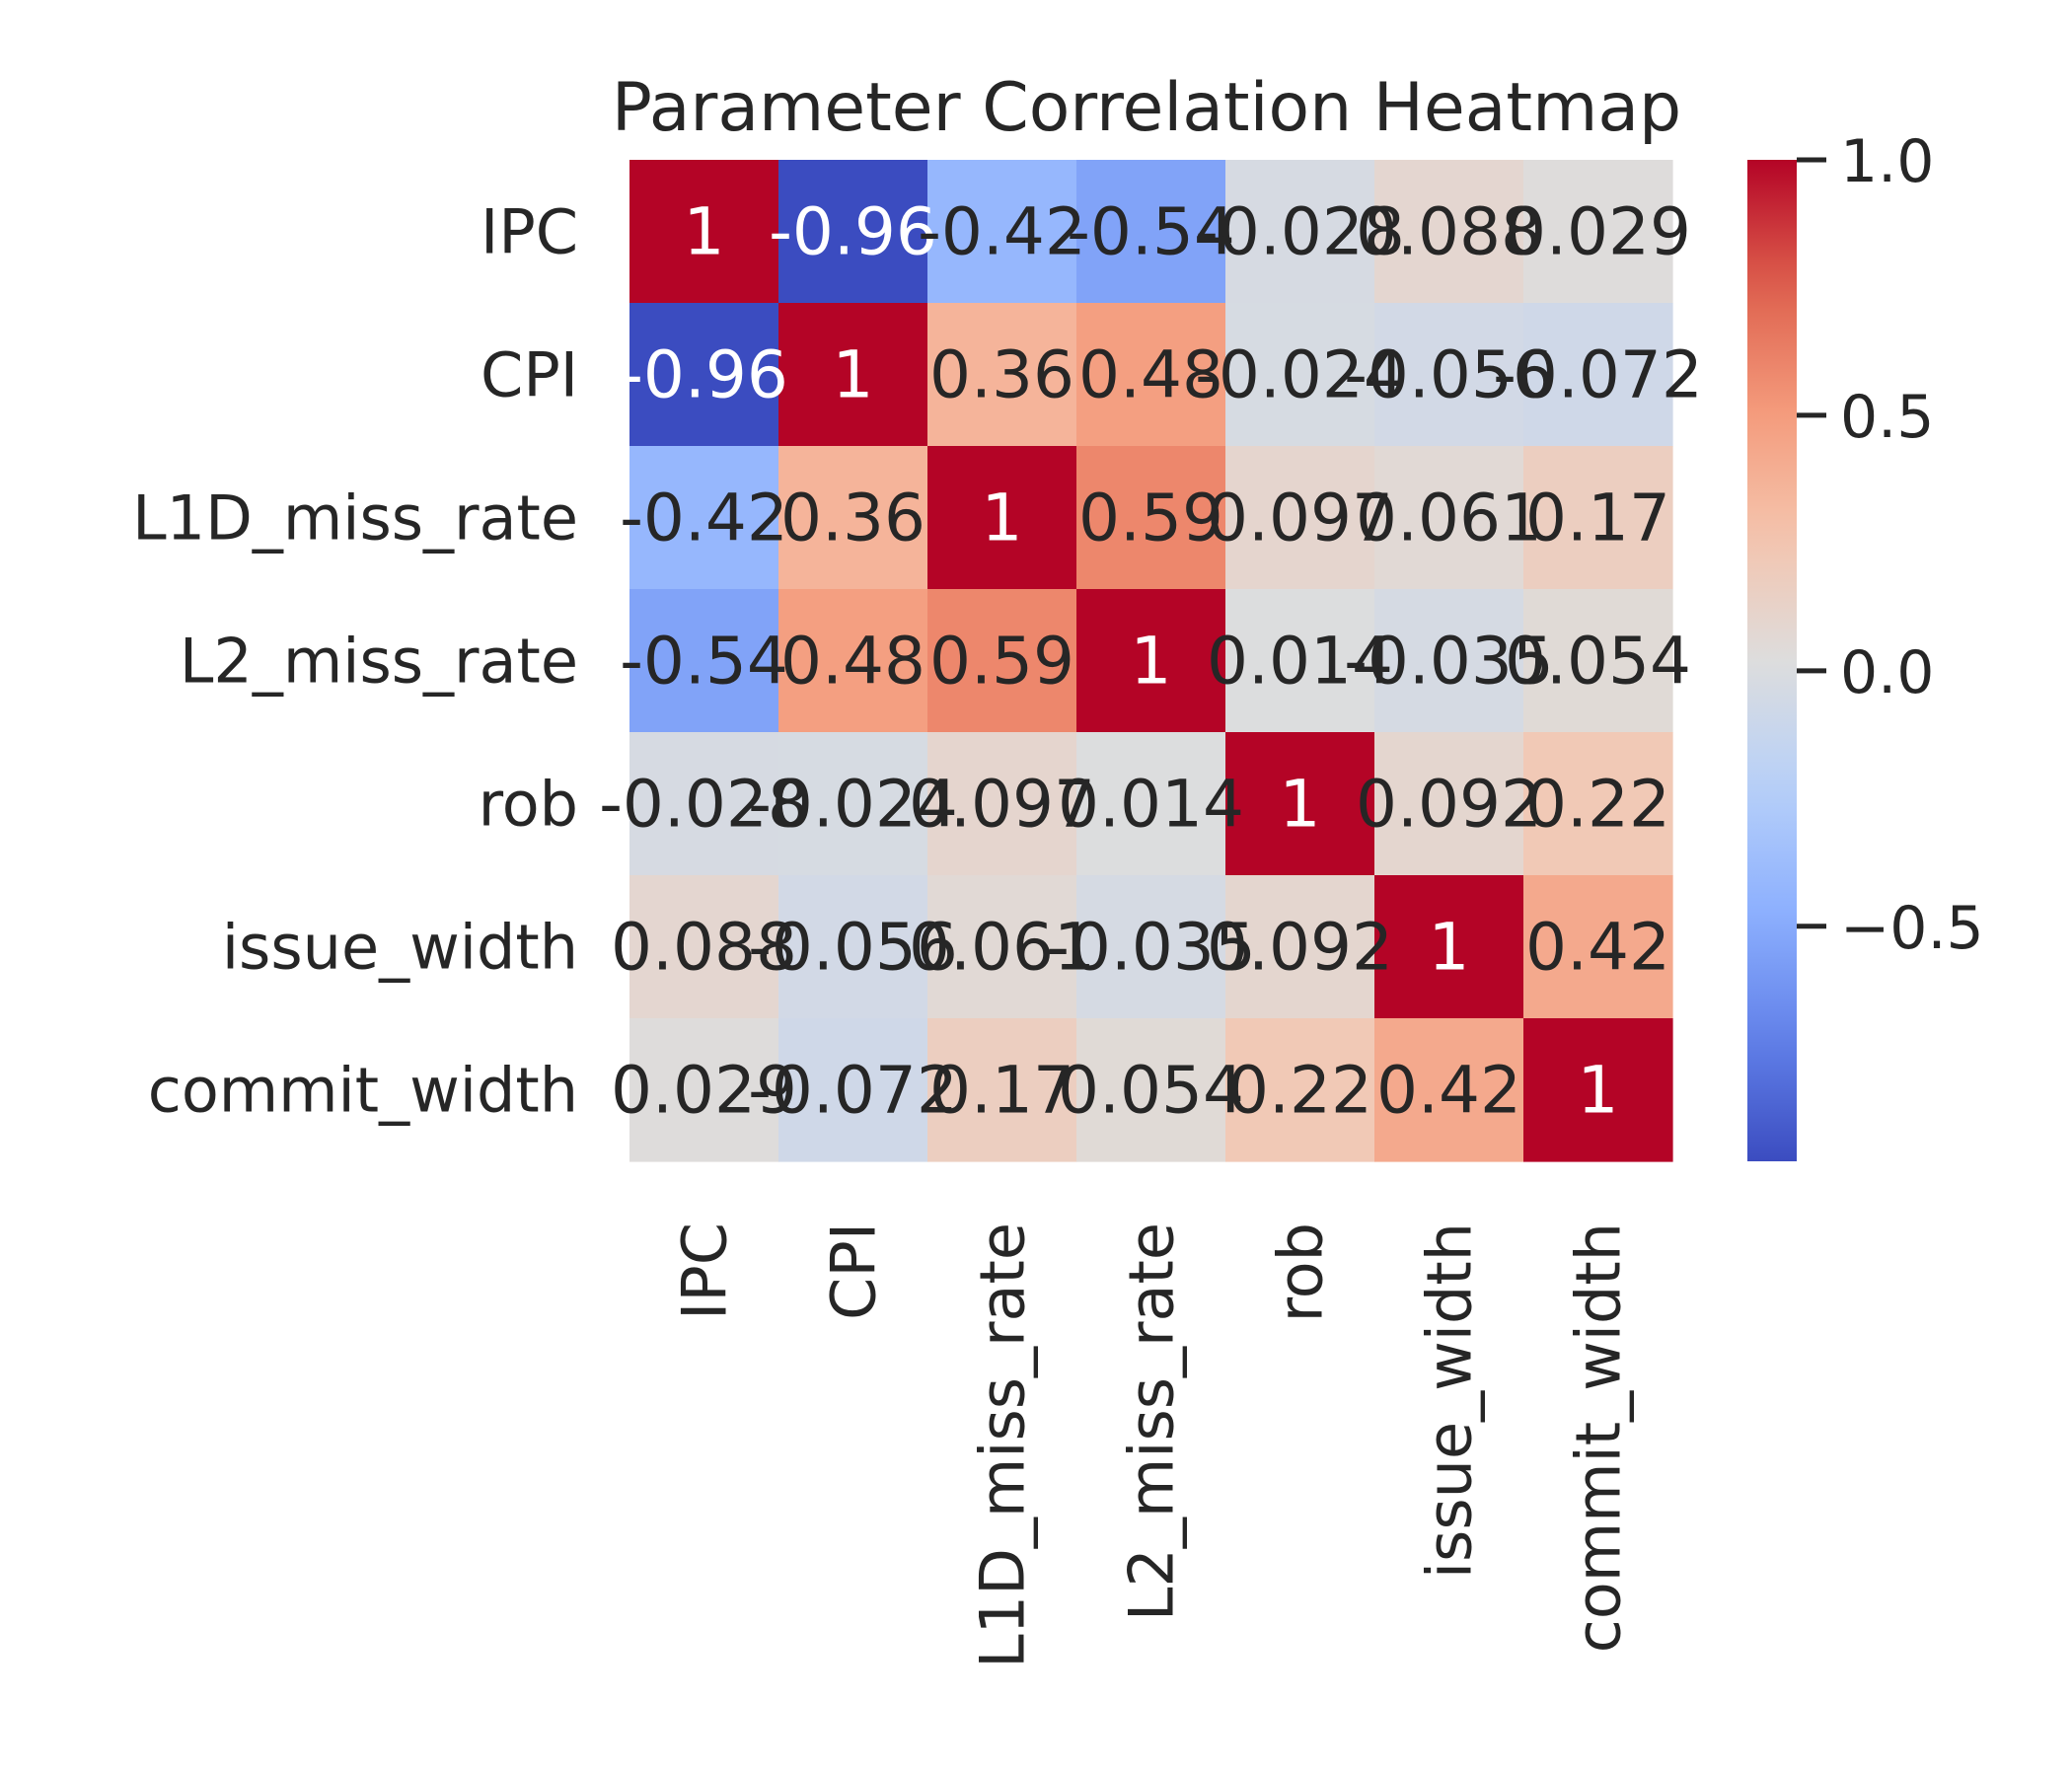  I want to click on x-tick-label: L2_miss_rate, so click(1152, 1422).